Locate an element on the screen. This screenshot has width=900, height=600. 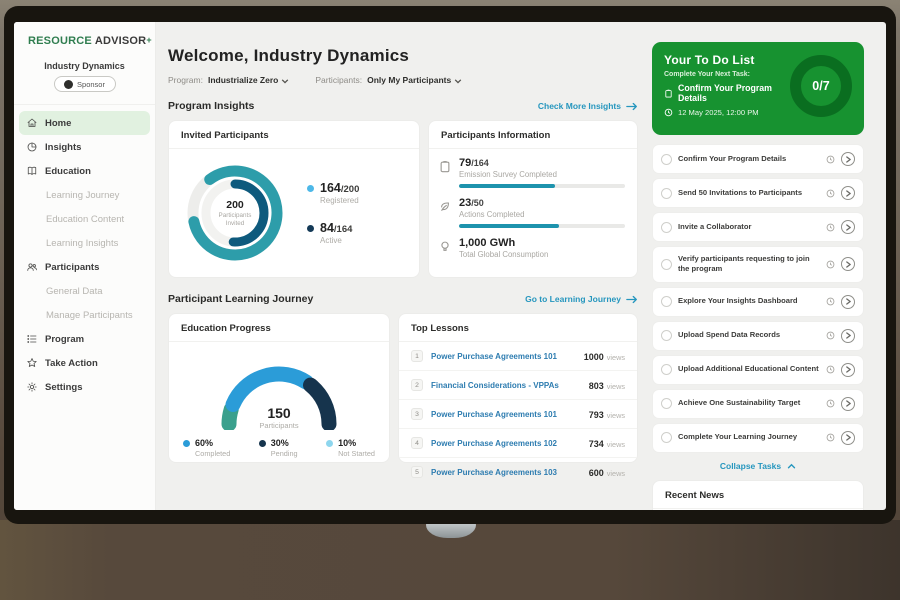
not-started-dot-icon is located at coordinates (330, 443).